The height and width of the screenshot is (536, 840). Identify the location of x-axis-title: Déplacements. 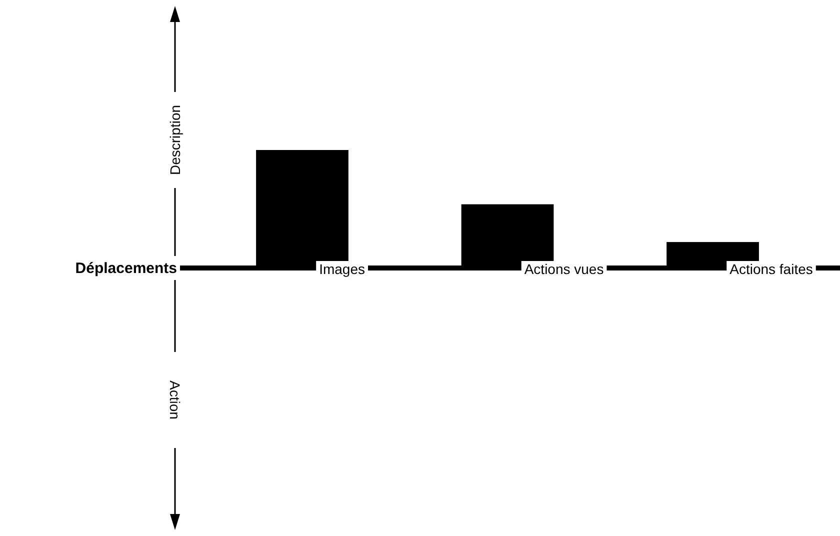
(126, 268).